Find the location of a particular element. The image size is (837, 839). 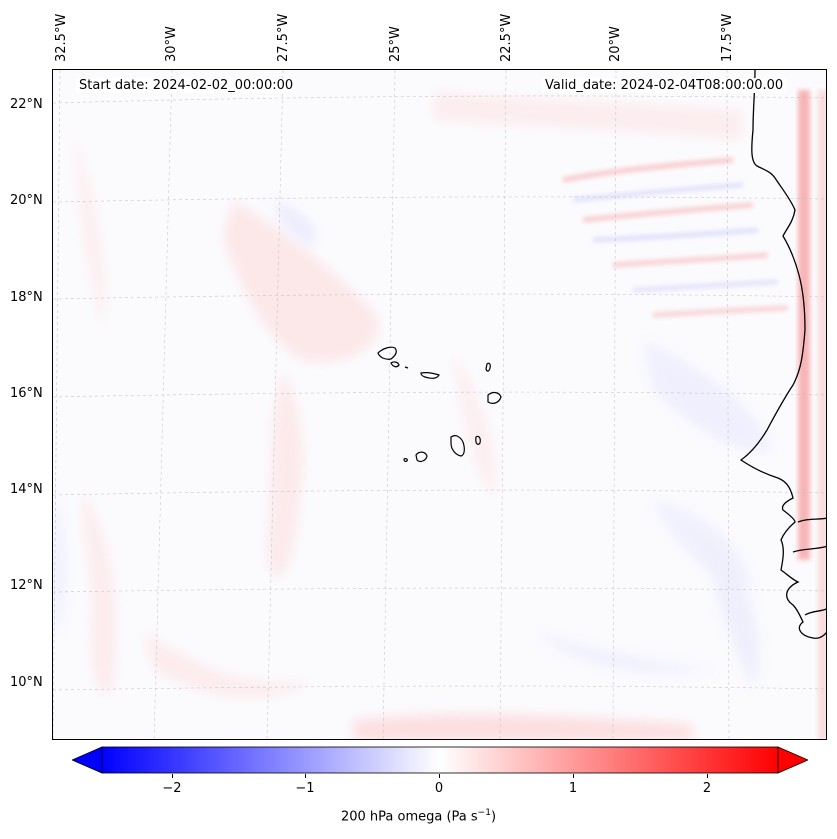

colorbar is located at coordinates (440, 760).